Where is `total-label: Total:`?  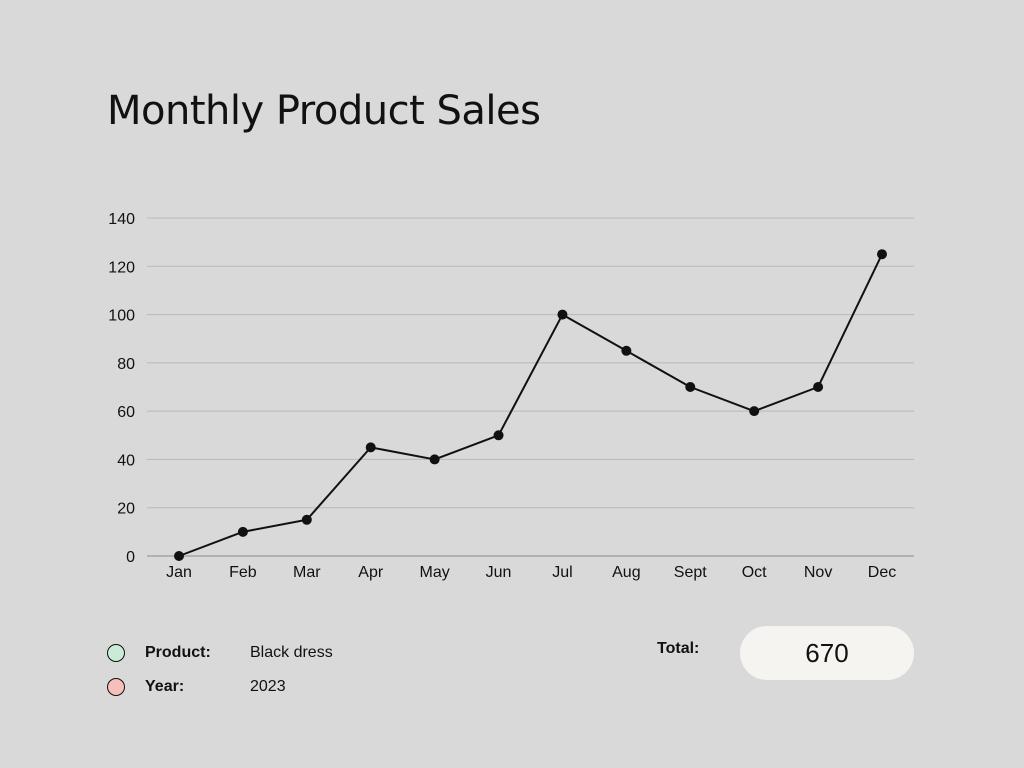
total-label: Total: is located at coordinates (678, 648).